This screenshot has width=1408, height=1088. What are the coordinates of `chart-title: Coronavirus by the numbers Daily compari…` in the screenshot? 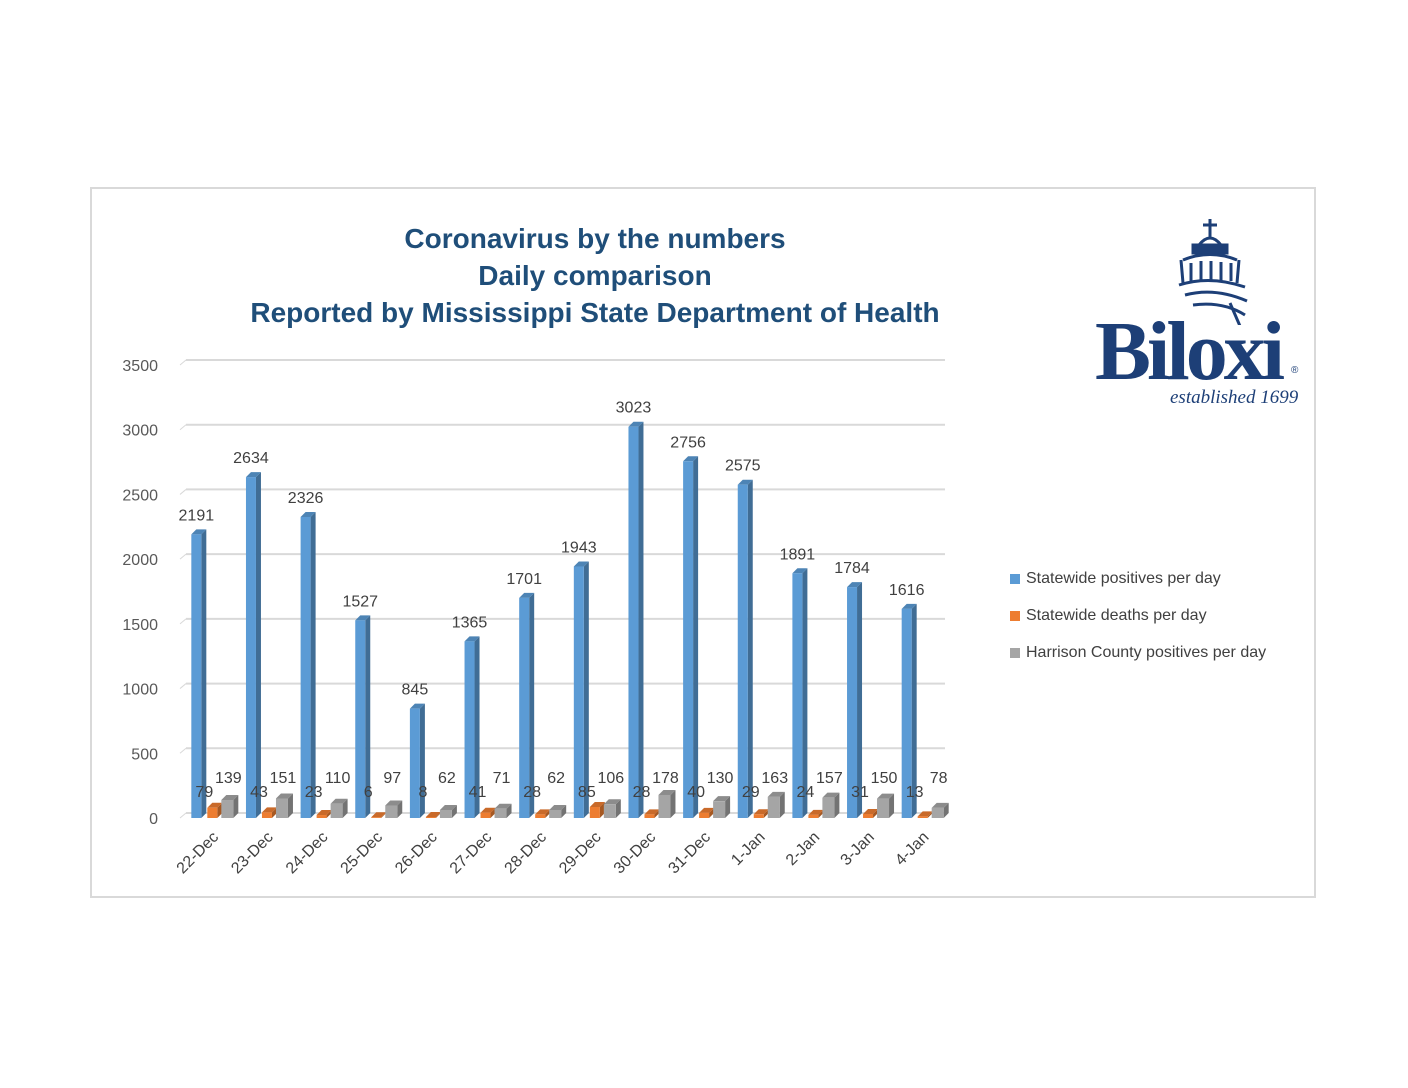 It's located at (595, 275).